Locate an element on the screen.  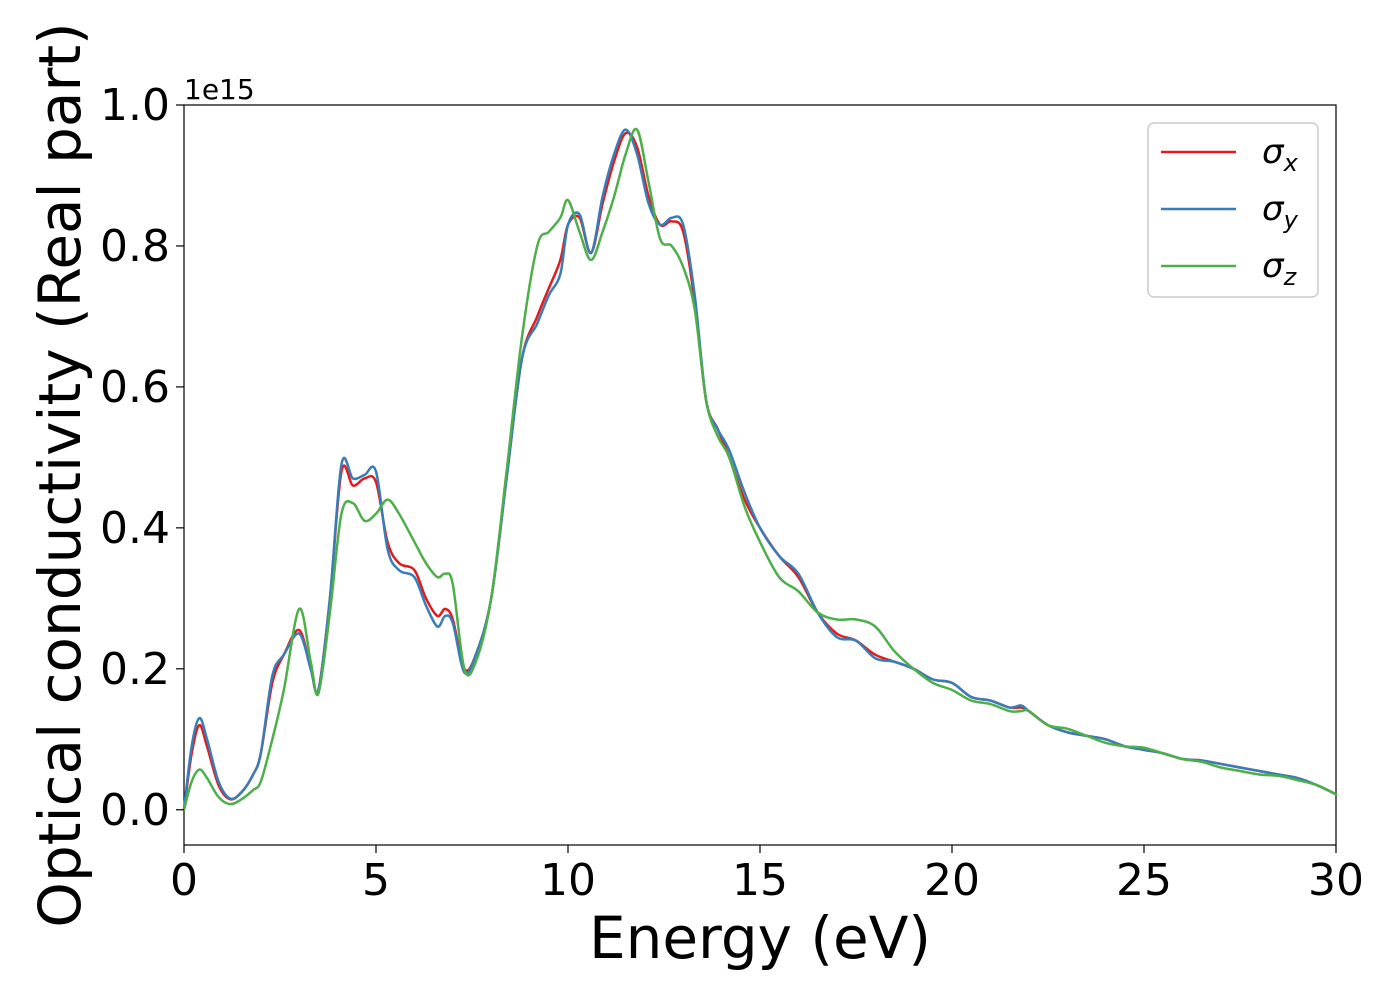
y-tick-label: 0.8 is located at coordinates (135, 246).